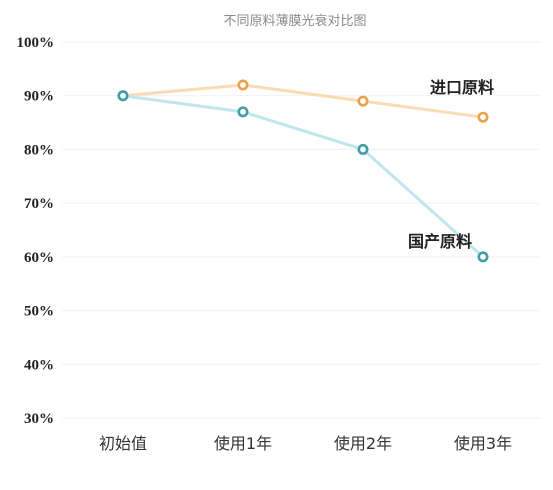  Describe the element at coordinates (294, 21) in the screenshot. I see `chart-title: 不同原料薄膜光衰对比图` at that location.